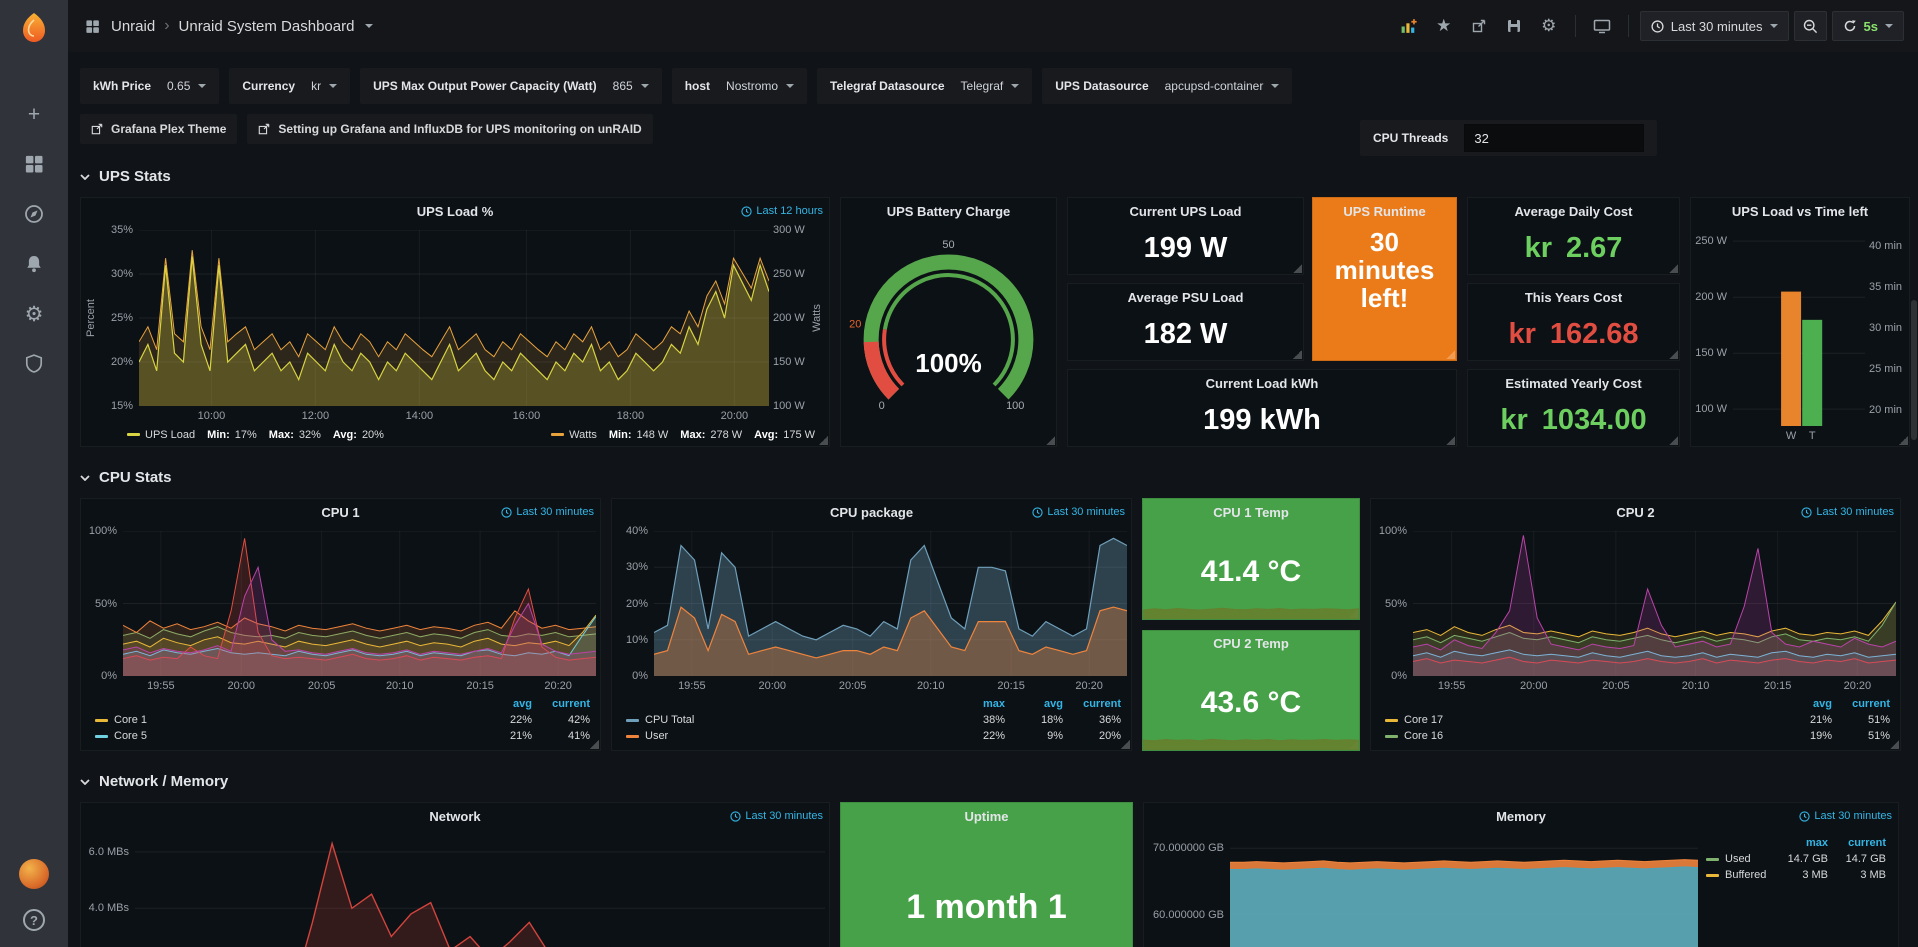 This screenshot has height=947, width=1918. I want to click on section-network-memory: Network / Memory, so click(999, 781).